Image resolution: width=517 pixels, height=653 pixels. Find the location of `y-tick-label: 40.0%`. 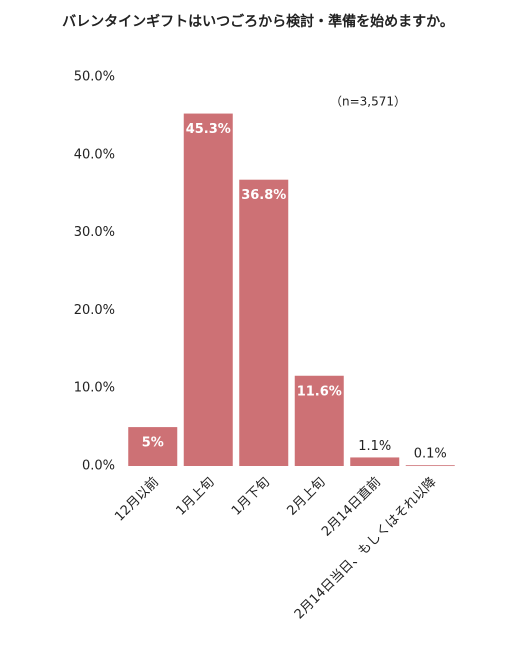

y-tick-label: 40.0% is located at coordinates (94, 154).